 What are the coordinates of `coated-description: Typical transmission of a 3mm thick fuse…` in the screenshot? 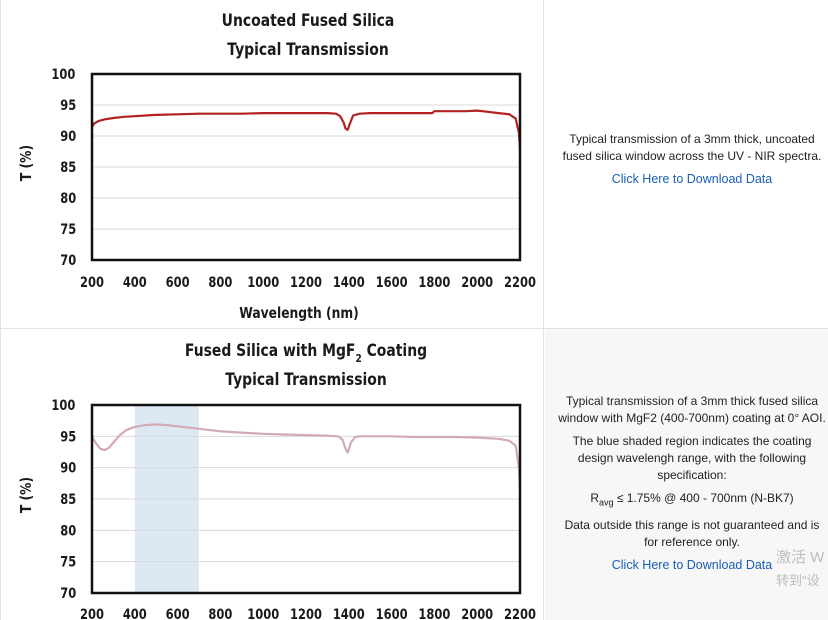 It's located at (692, 483).